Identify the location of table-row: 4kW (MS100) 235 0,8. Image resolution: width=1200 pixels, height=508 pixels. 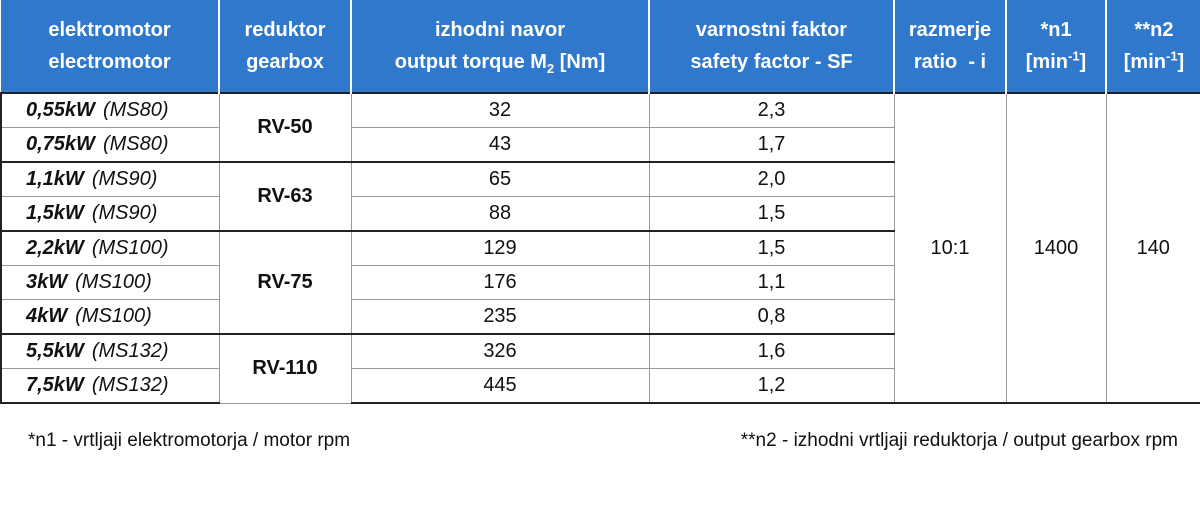
(600, 317).